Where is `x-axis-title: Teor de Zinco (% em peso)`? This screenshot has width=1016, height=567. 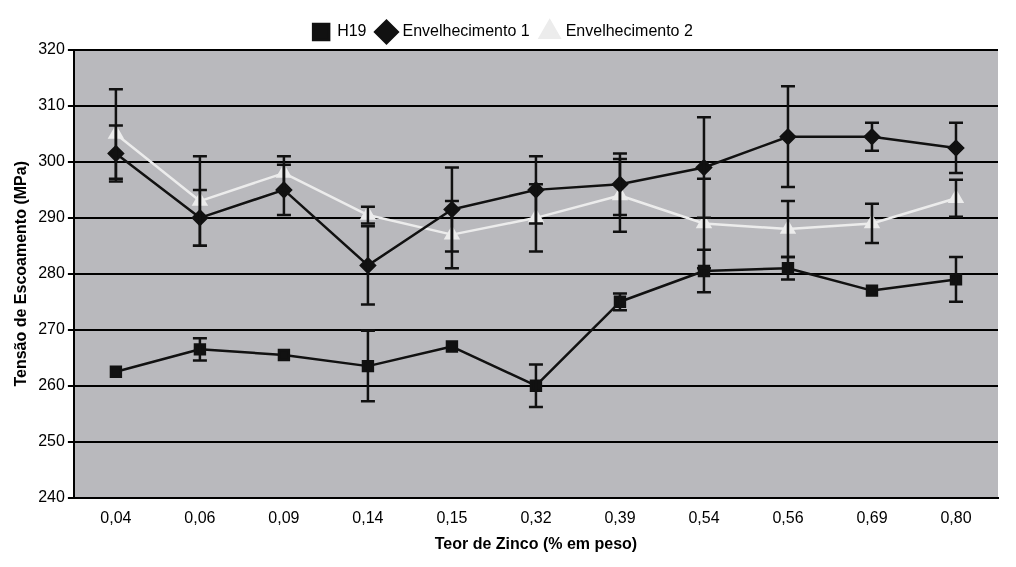 x-axis-title: Teor de Zinco (% em peso) is located at coordinates (536, 543).